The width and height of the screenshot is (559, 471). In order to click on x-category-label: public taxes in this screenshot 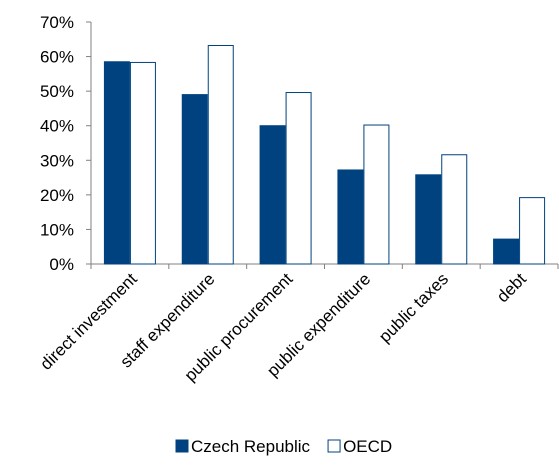, I will do `click(413, 307)`.